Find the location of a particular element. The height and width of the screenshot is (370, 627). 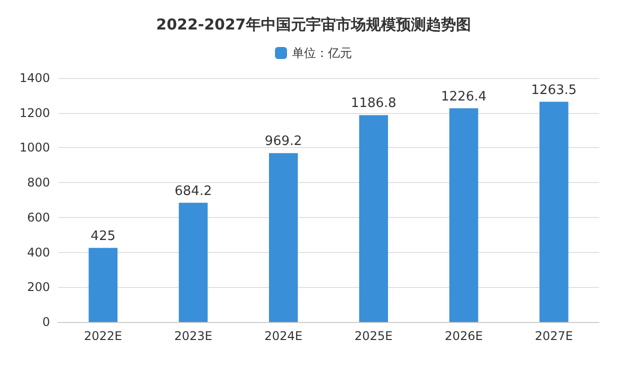

data-label: 969.2 is located at coordinates (283, 142).